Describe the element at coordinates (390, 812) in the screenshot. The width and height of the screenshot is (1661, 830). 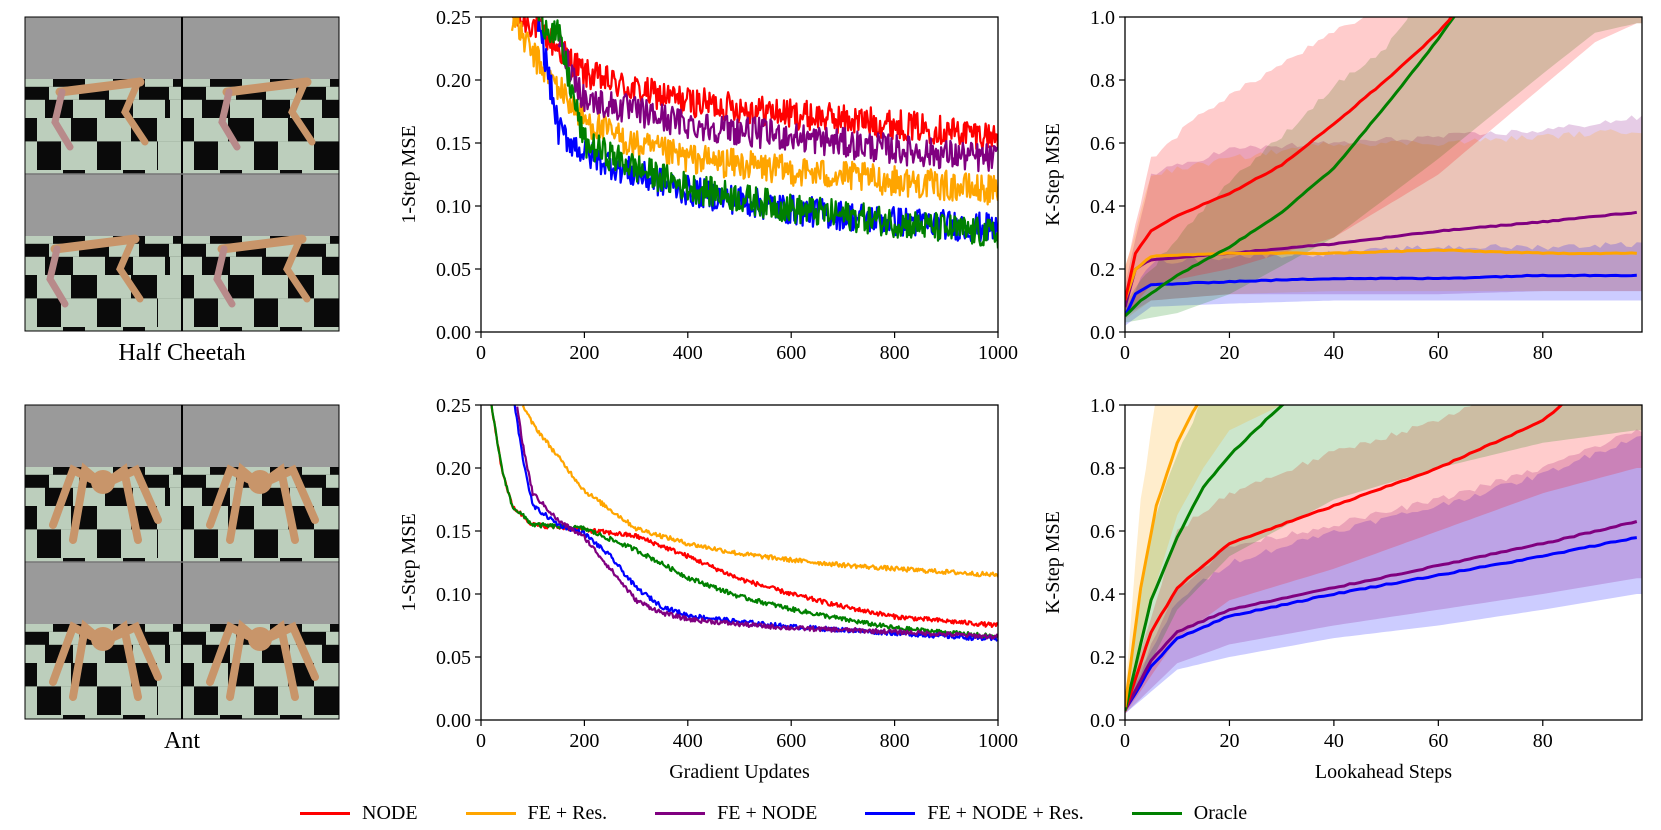
I see `legend-label: NODE` at that location.